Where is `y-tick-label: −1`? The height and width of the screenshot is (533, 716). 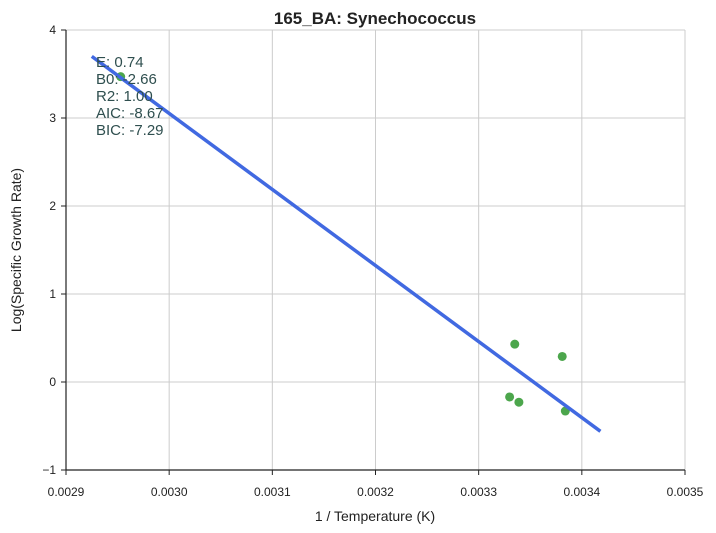
y-tick-label: −1 is located at coordinates (49, 470).